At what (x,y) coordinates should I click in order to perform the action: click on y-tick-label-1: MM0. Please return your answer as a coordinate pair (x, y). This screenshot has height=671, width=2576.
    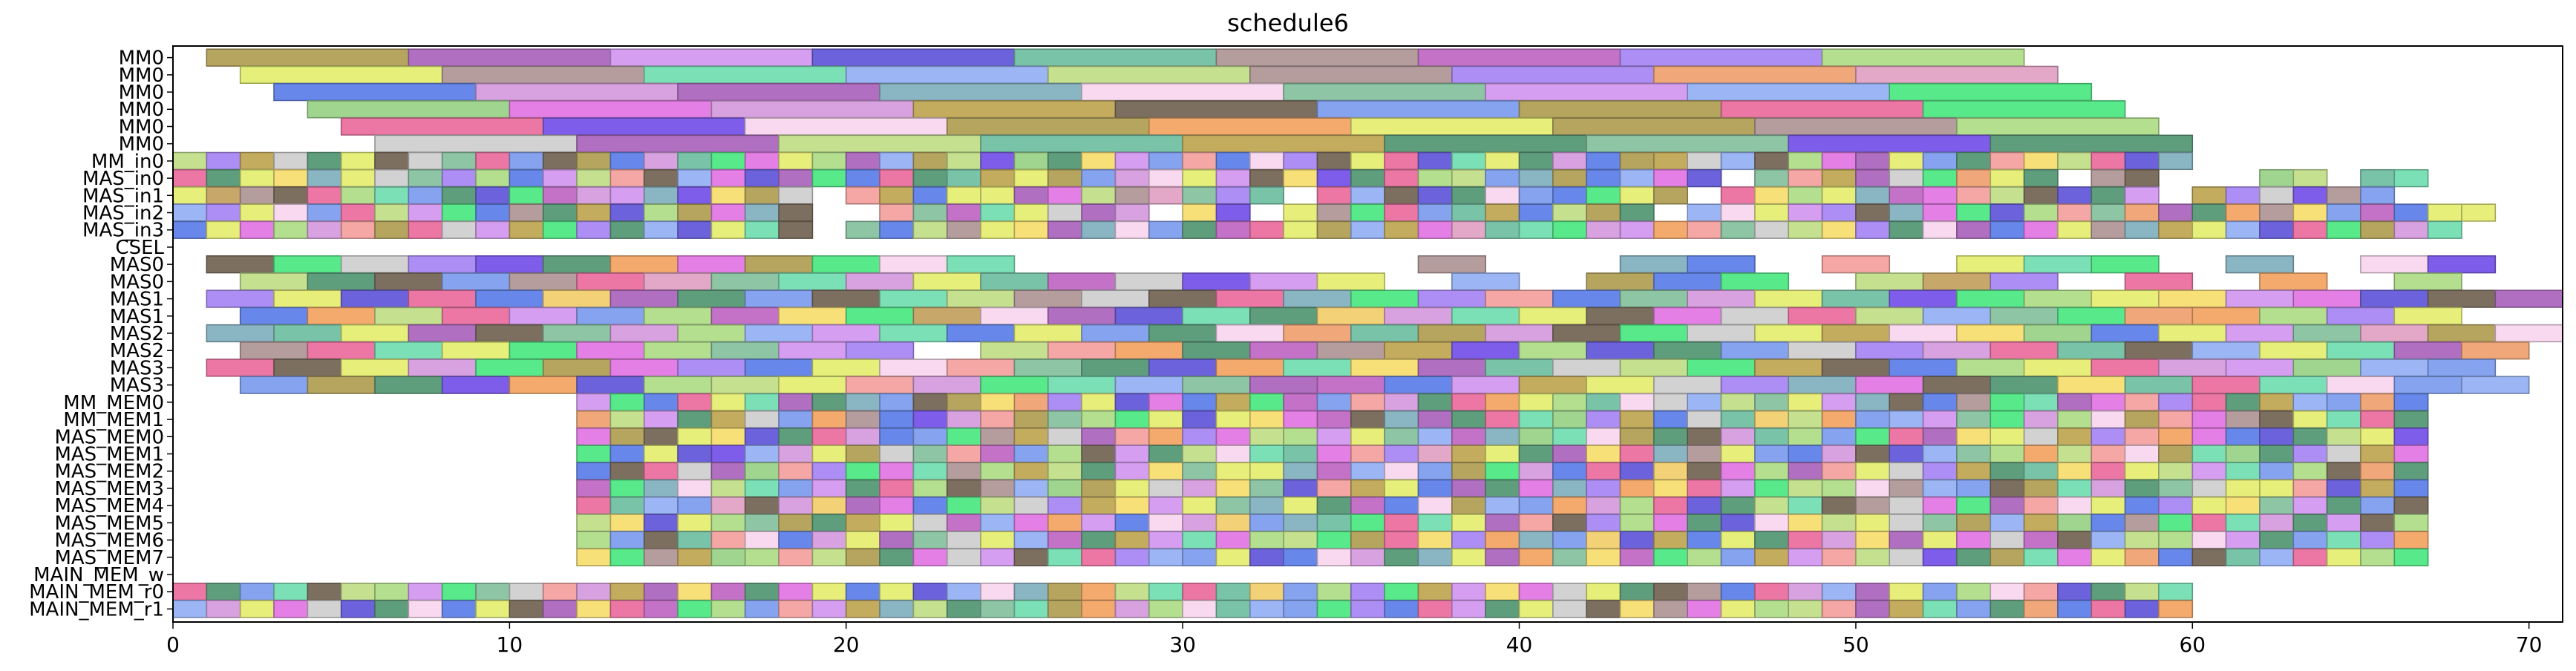
    Looking at the image, I should click on (141, 76).